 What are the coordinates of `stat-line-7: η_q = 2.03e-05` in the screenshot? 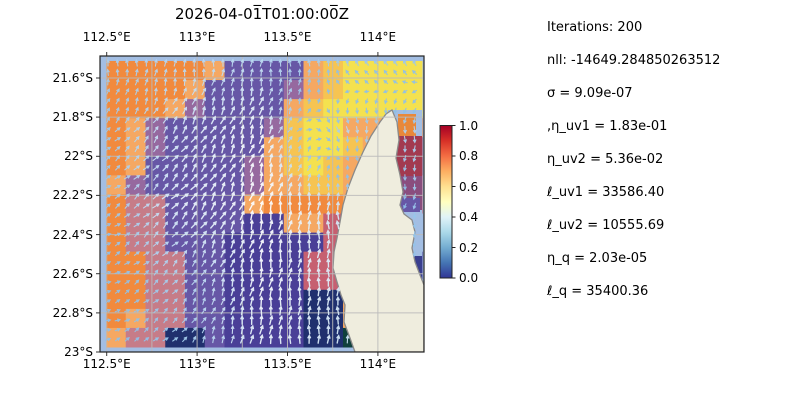 It's located at (597, 258).